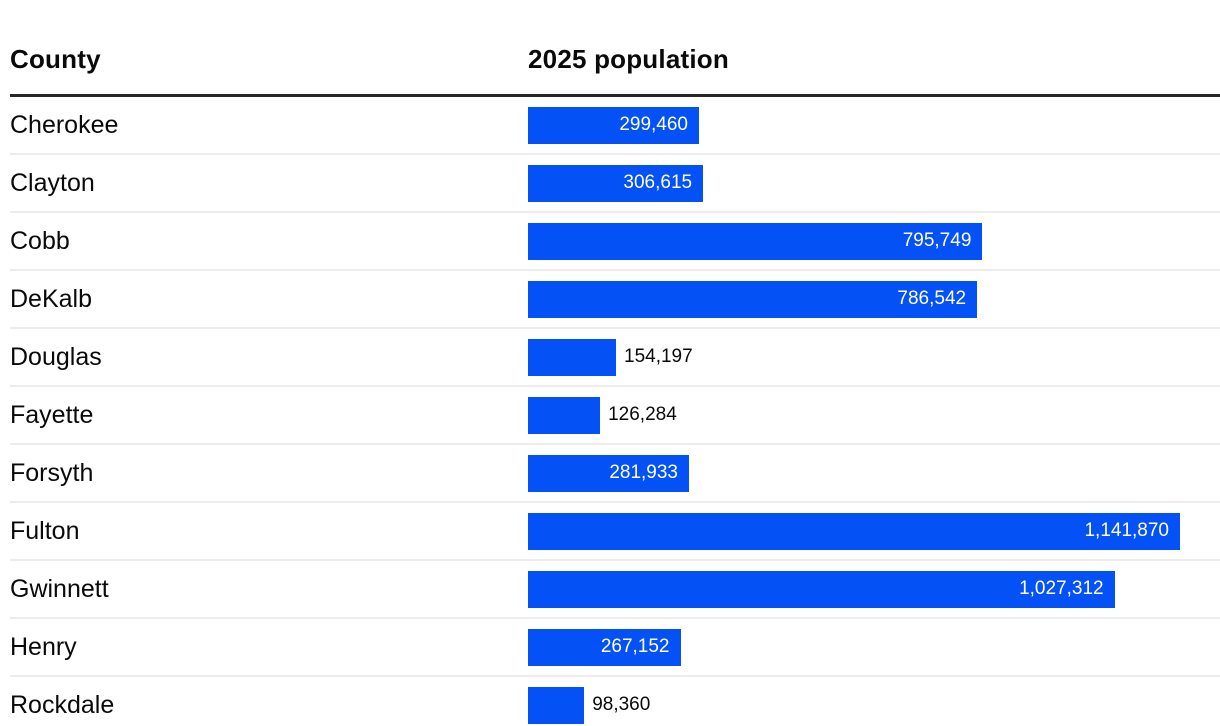  I want to click on bar-cell: 126,284, so click(854, 415).